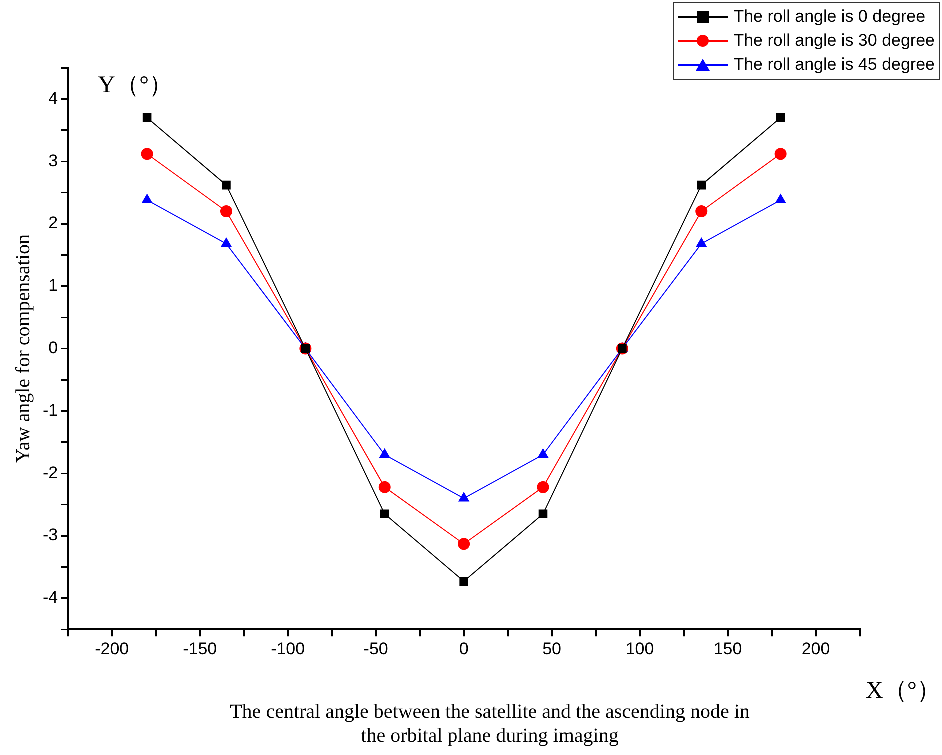 The height and width of the screenshot is (755, 942). I want to click on y-axis-title: Yaw angle for compensation, so click(23, 349).